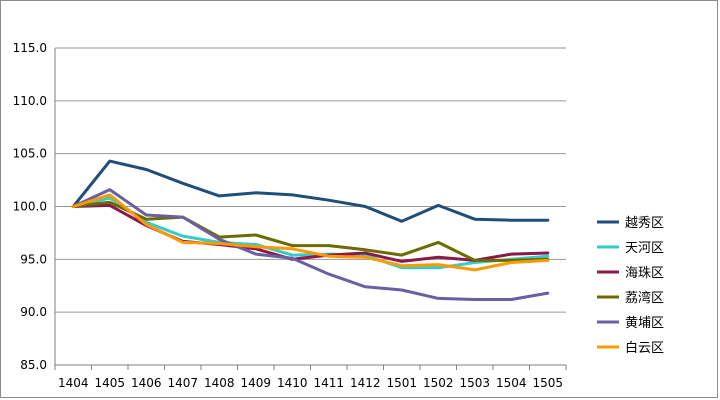 The height and width of the screenshot is (400, 720). I want to click on legend-label: 白云区, so click(644, 348).